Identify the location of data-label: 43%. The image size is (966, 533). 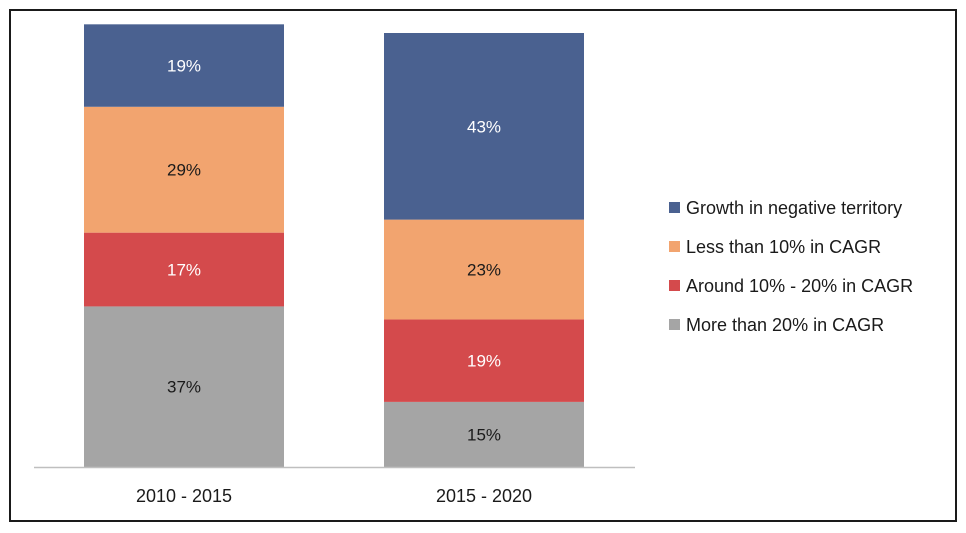
(484, 126).